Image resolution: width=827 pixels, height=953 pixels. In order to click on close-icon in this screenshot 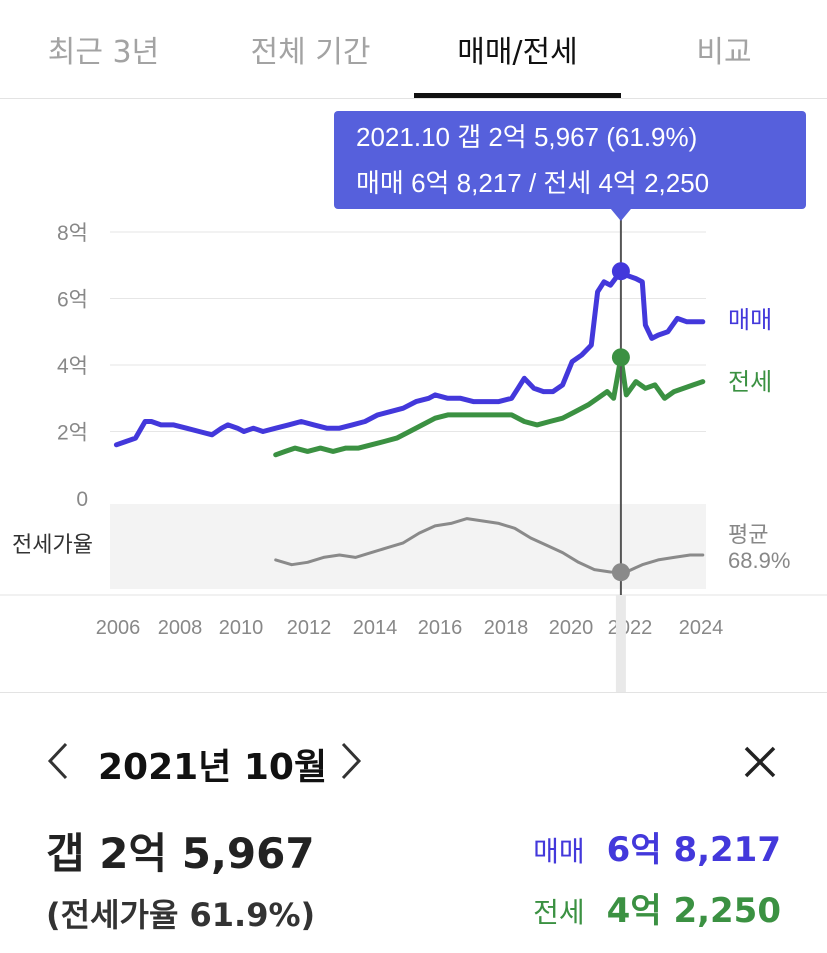, I will do `click(760, 762)`.